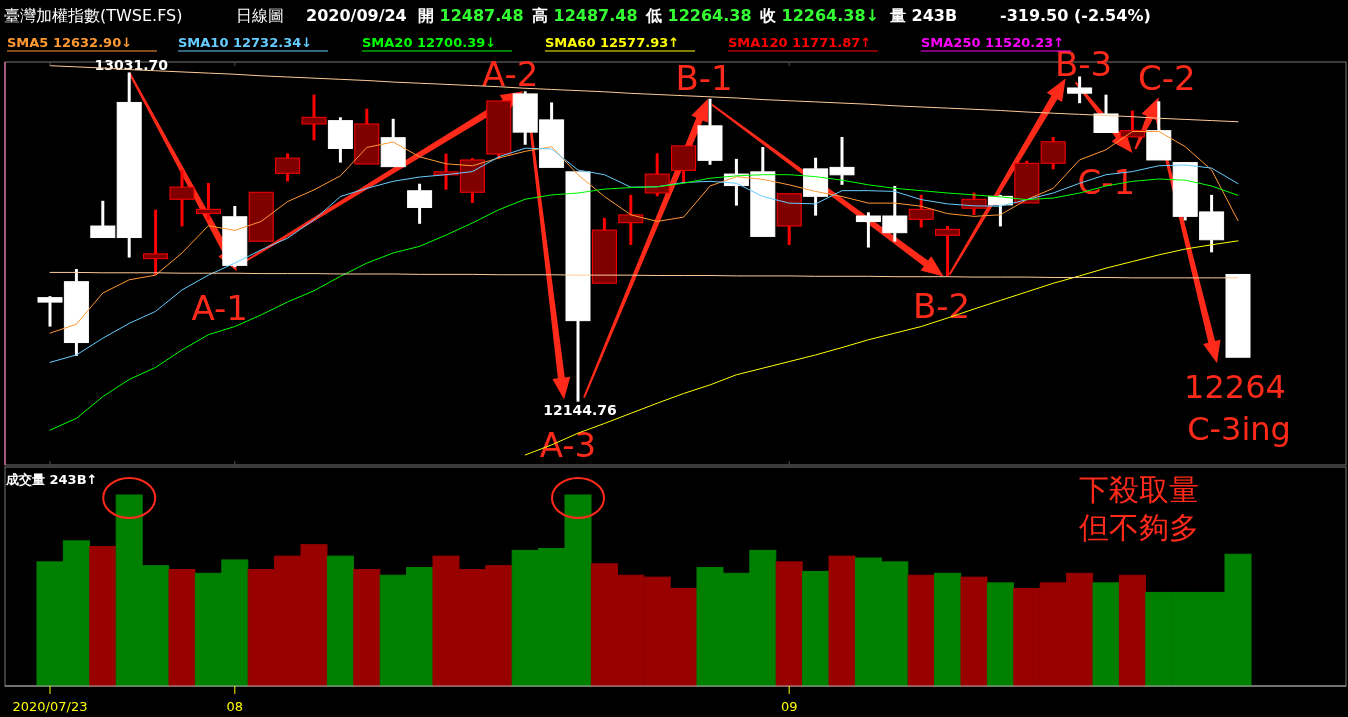 The width and height of the screenshot is (1348, 717). What do you see at coordinates (220, 308) in the screenshot?
I see `annotation: A-1` at bounding box center [220, 308].